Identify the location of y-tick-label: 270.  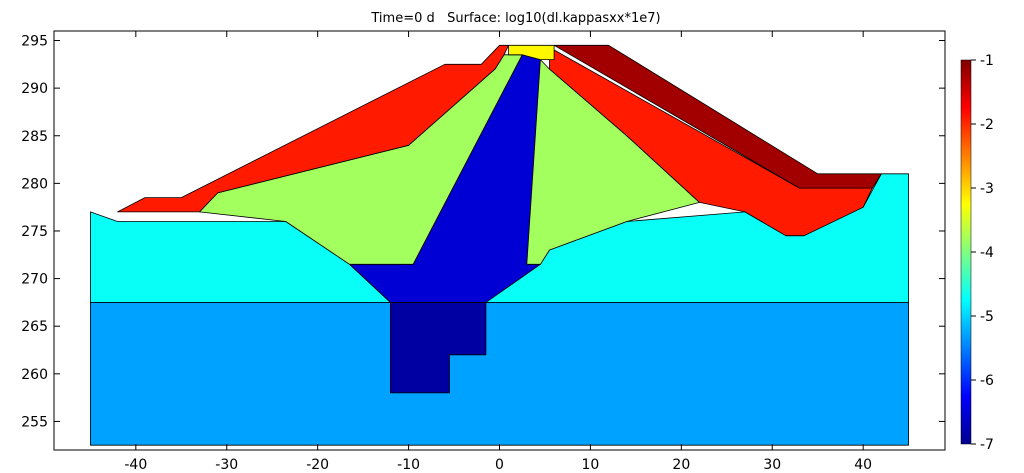
(34, 280).